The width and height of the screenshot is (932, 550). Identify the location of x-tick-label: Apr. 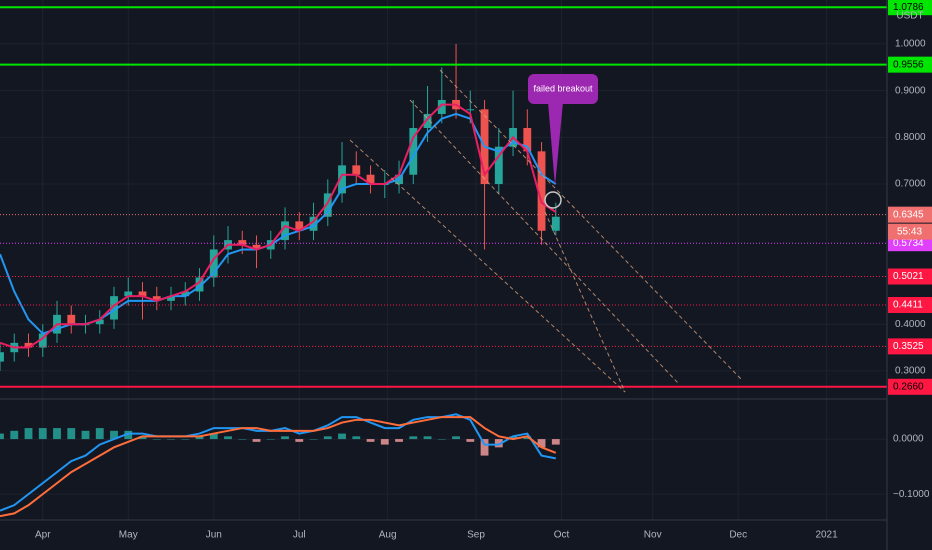
(43, 535).